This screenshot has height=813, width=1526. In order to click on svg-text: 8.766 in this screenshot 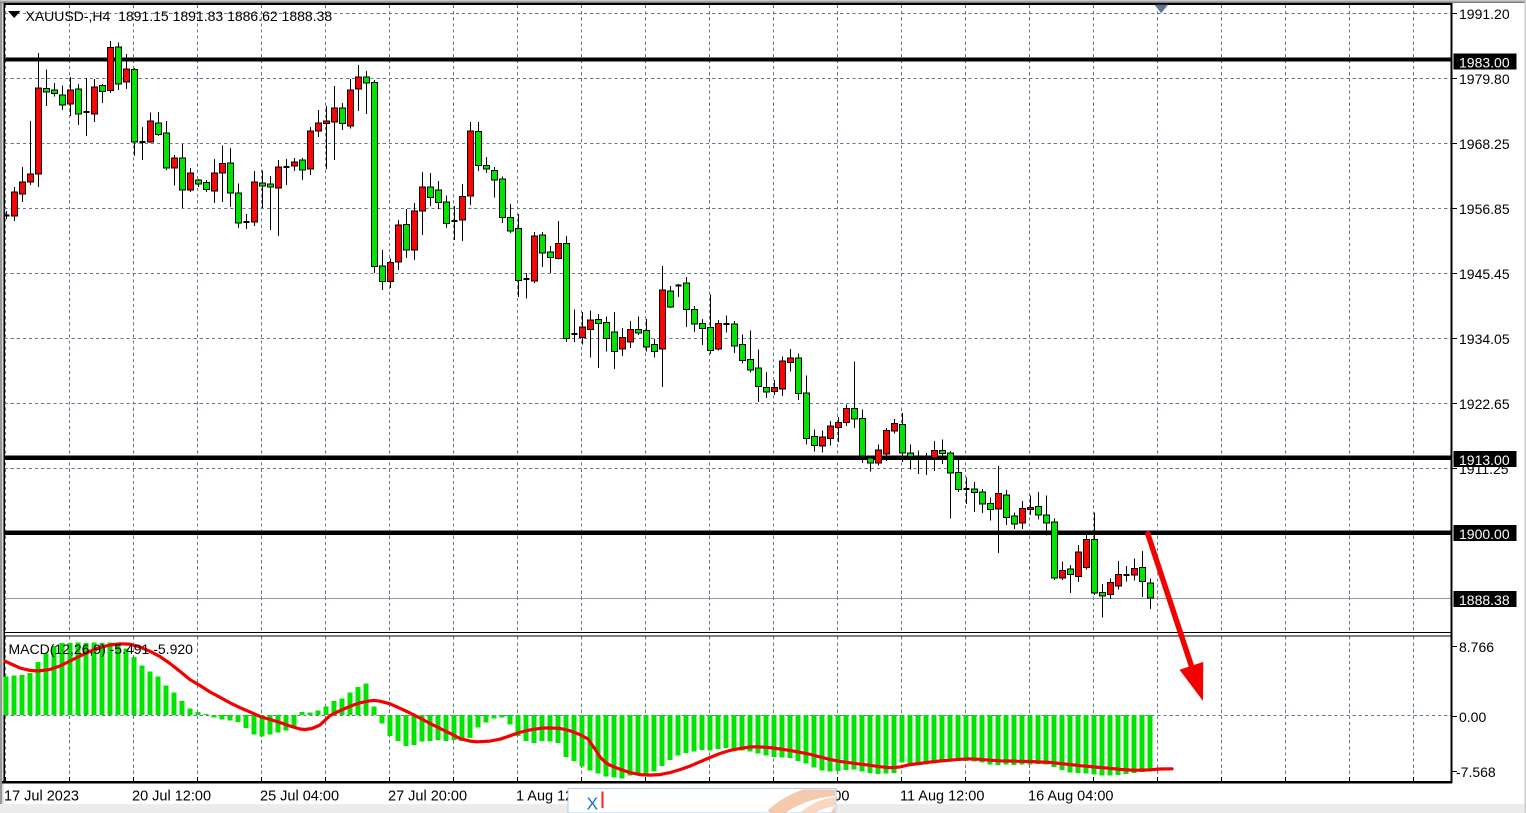, I will do `click(1476, 647)`.